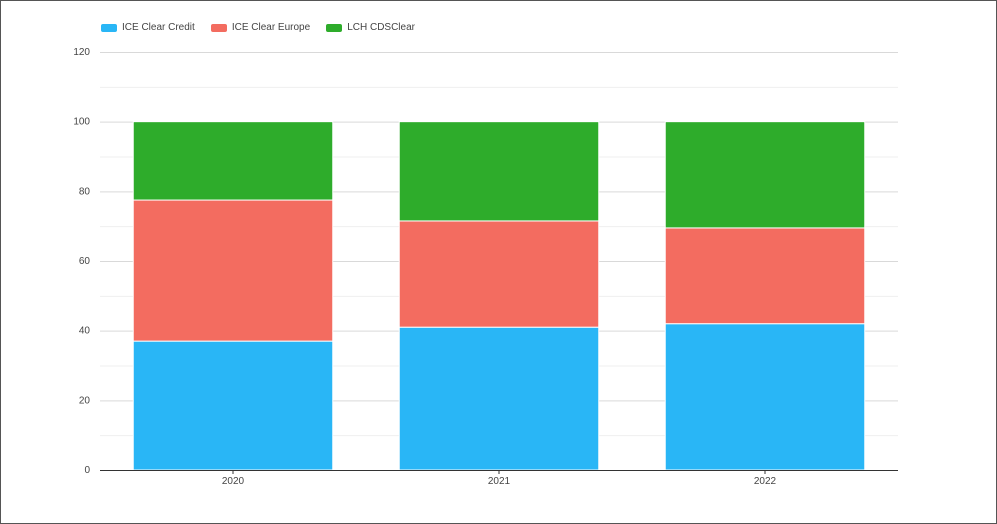  I want to click on y-tick-label: 0, so click(87, 470).